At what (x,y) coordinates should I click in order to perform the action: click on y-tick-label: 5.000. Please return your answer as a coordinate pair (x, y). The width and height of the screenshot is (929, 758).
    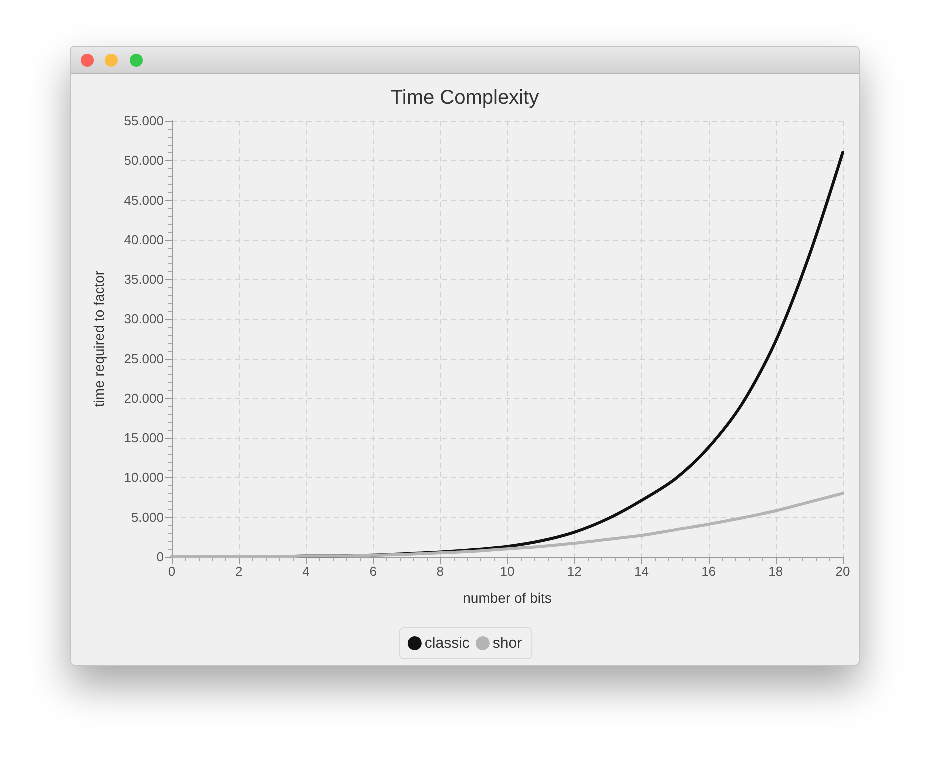
    Looking at the image, I should click on (147, 517).